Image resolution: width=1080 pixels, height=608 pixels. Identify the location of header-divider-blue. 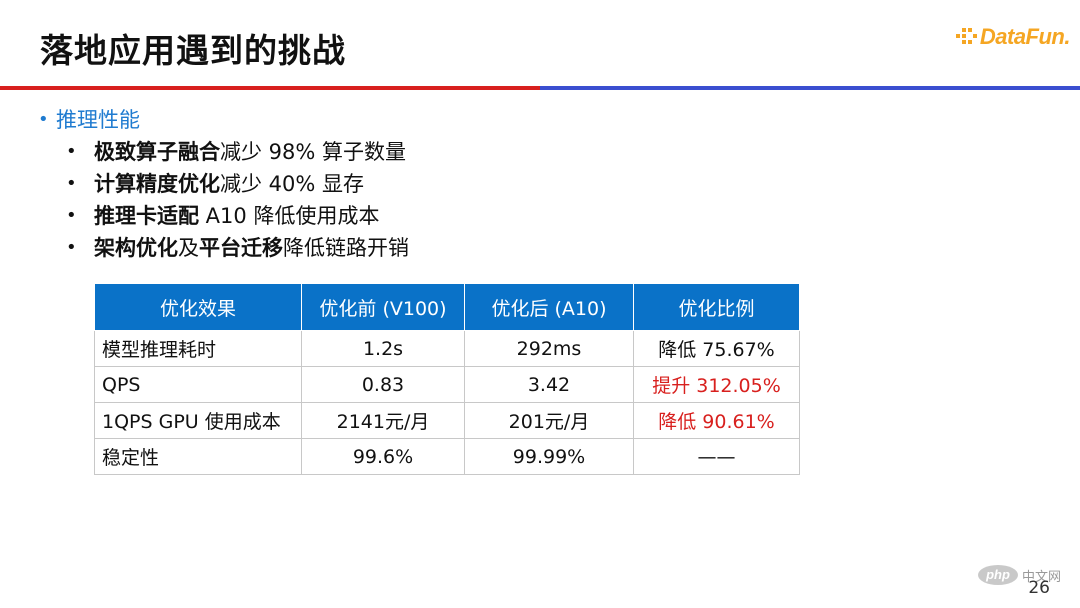
(810, 88).